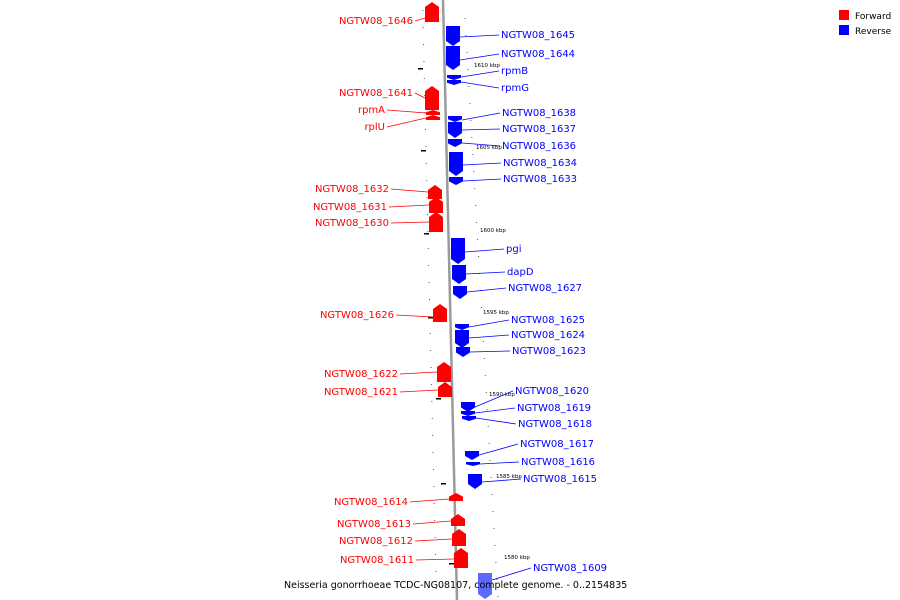  I want to click on tick-label: 1585 kbp, so click(509, 477).